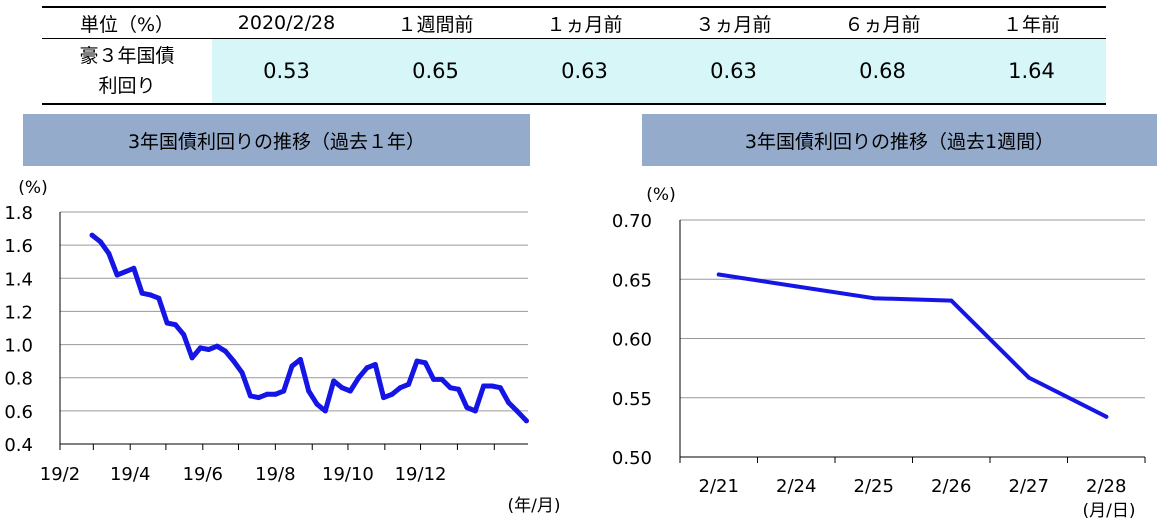  I want to click on row-label: 豪３年国債 利回り, so click(127, 71).